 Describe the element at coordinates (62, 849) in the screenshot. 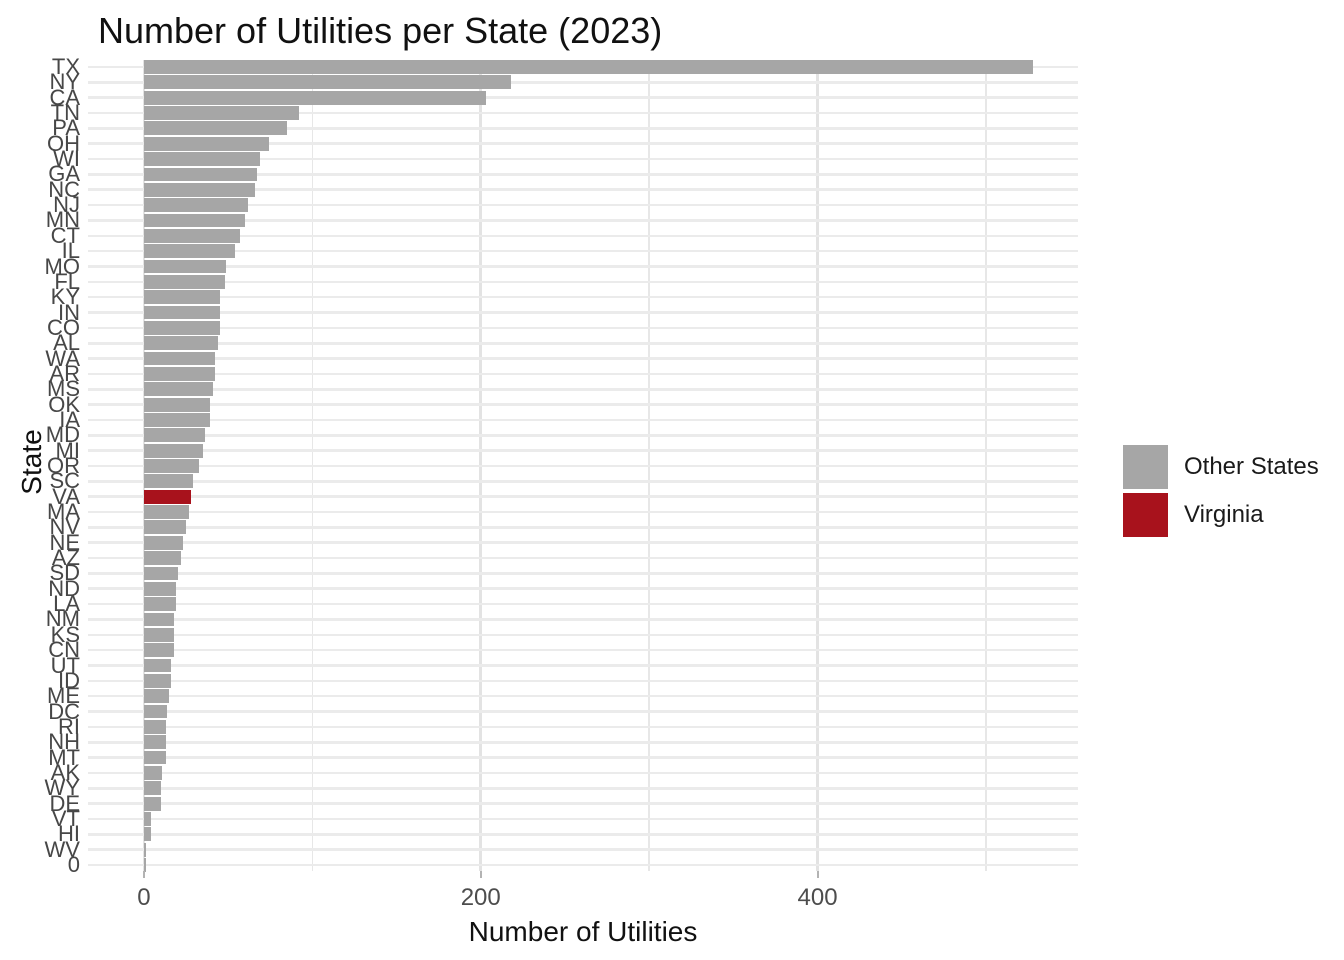

I see `y-axis-label: WV` at that location.